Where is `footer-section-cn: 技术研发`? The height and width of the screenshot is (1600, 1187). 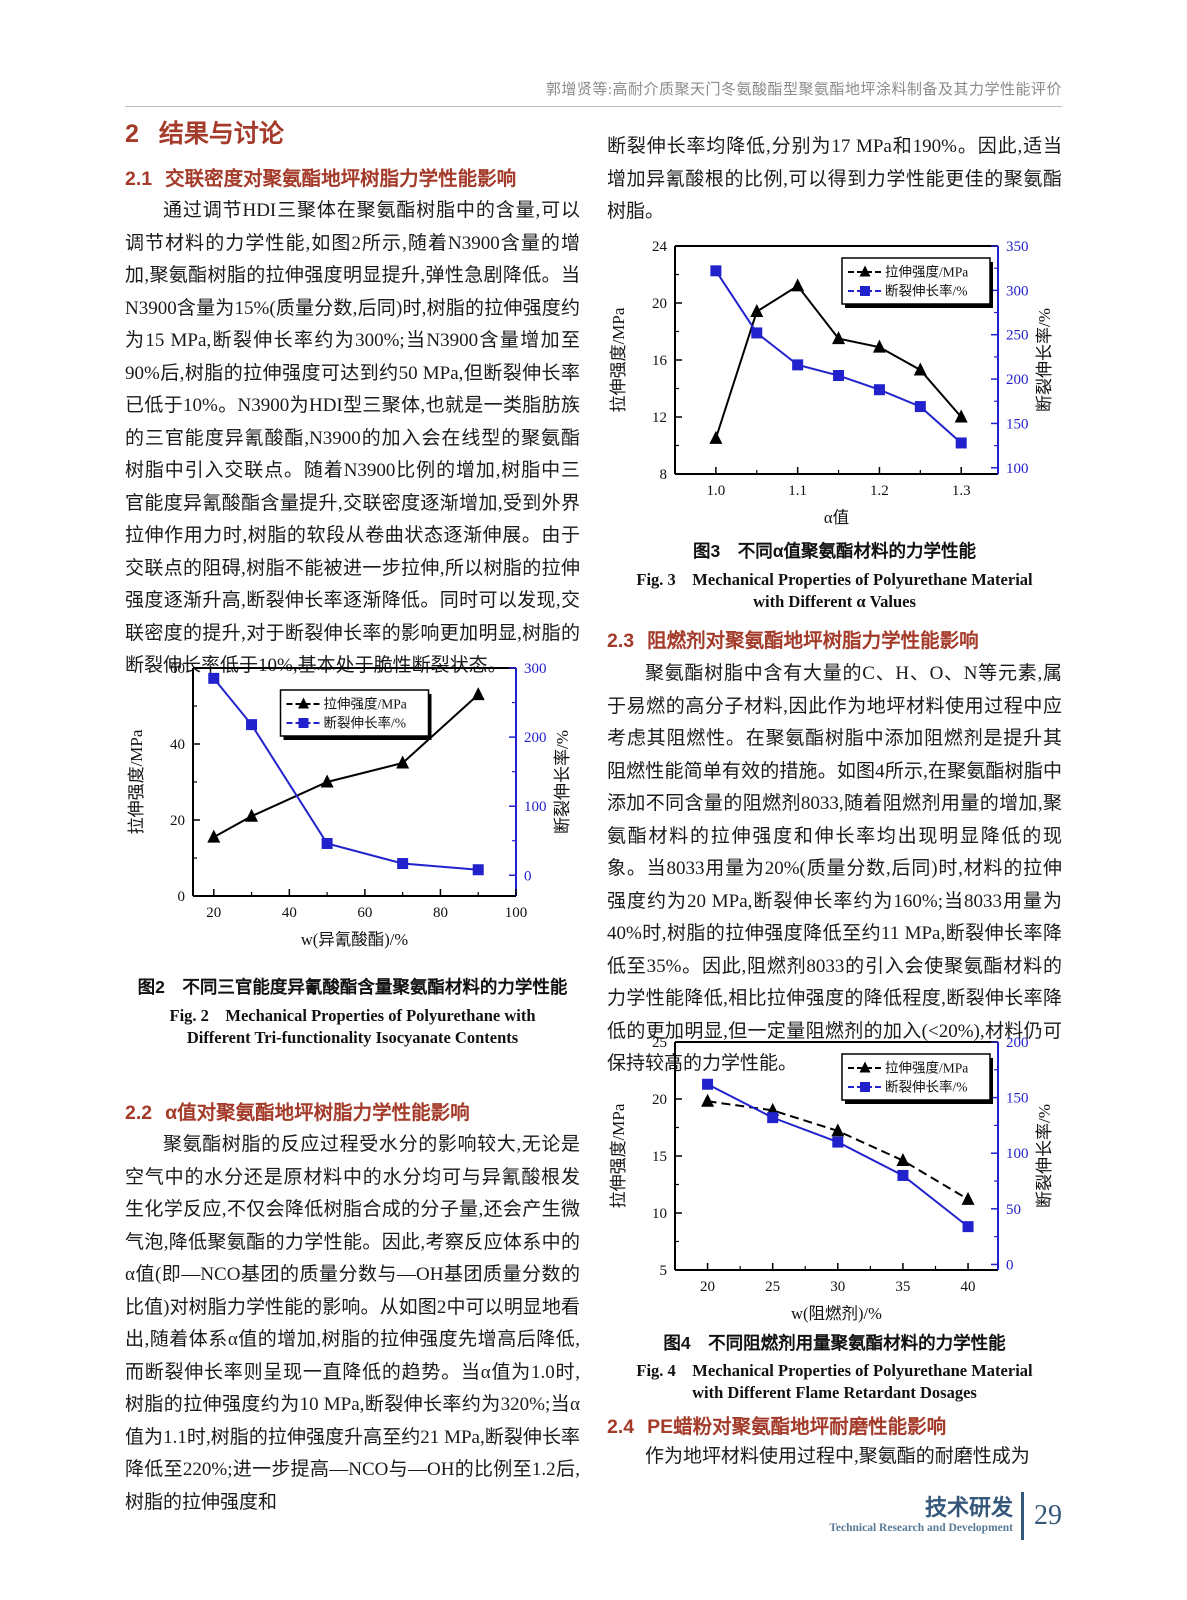
footer-section-cn: 技术研发 is located at coordinates (968, 1507).